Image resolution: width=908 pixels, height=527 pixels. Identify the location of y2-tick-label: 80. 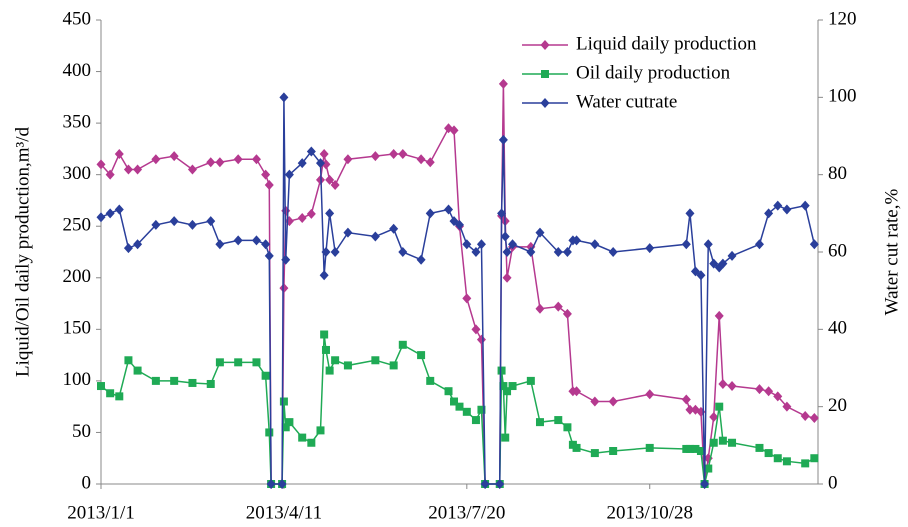
(837, 173).